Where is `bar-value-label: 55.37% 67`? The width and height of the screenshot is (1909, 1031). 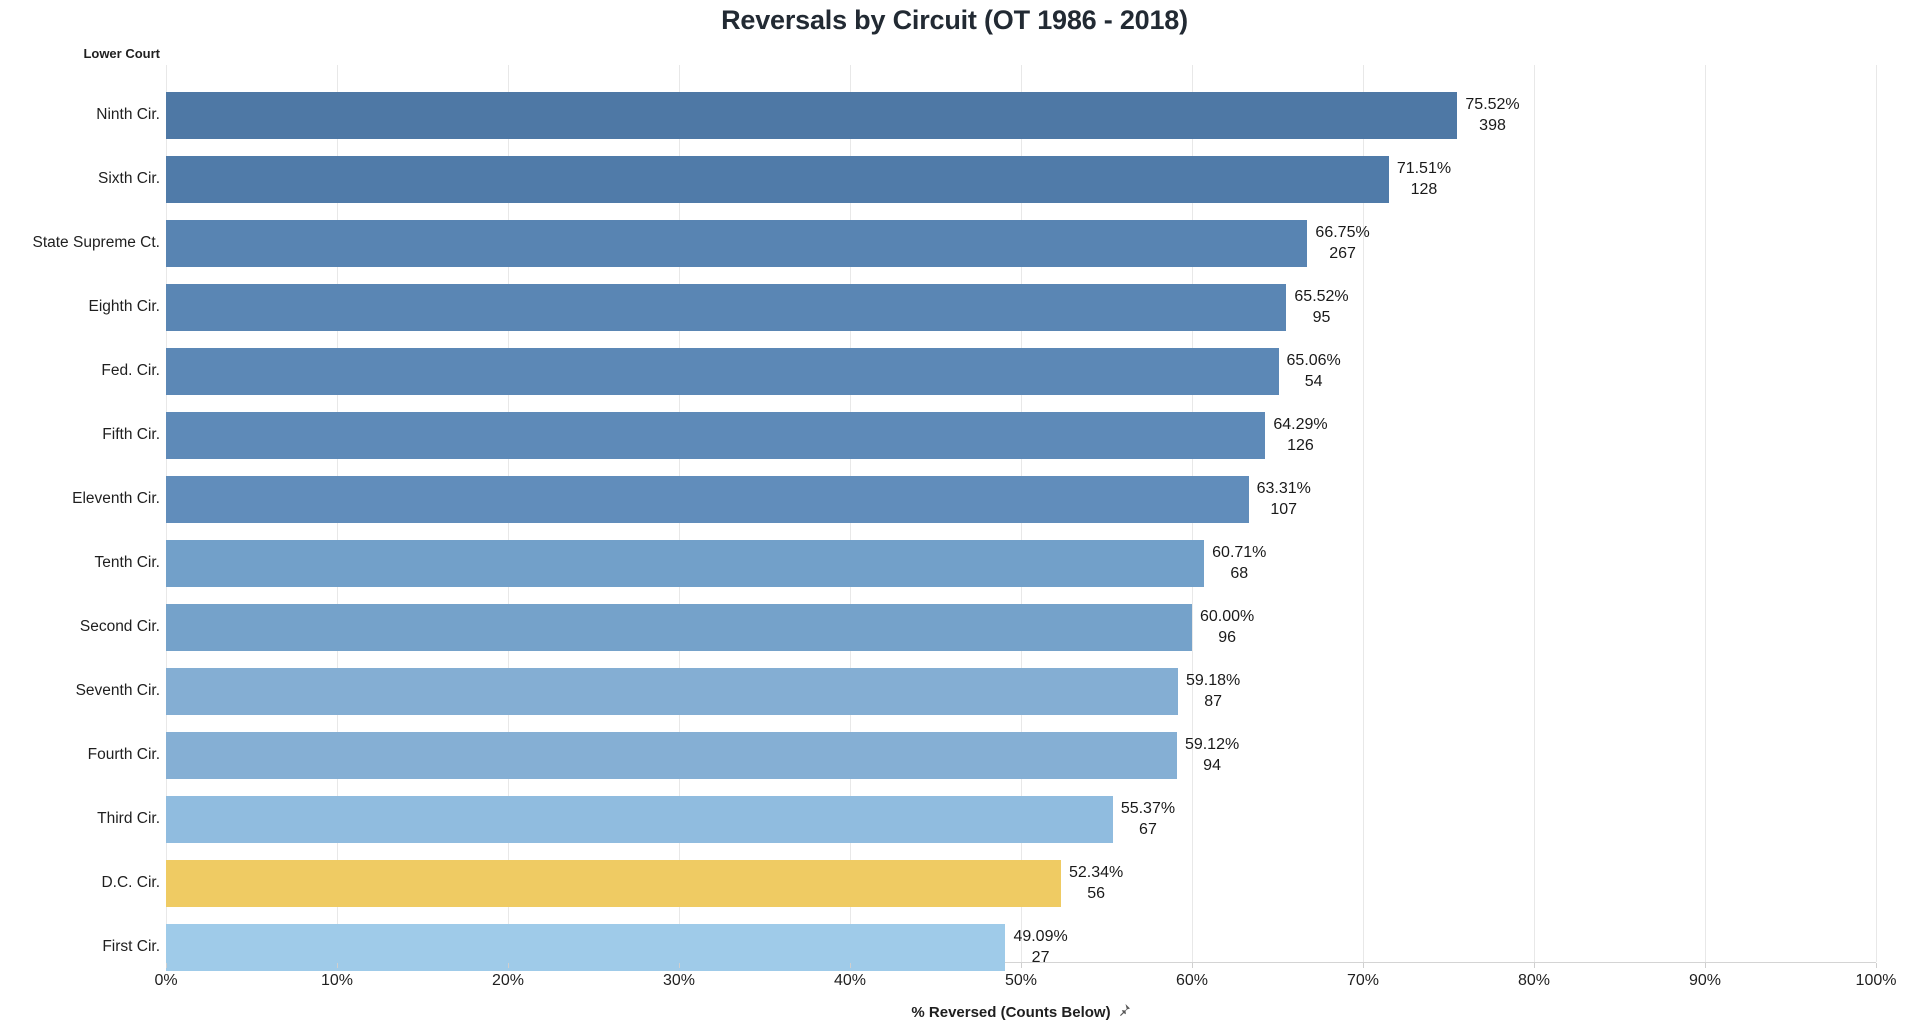 bar-value-label: 55.37% 67 is located at coordinates (1148, 819).